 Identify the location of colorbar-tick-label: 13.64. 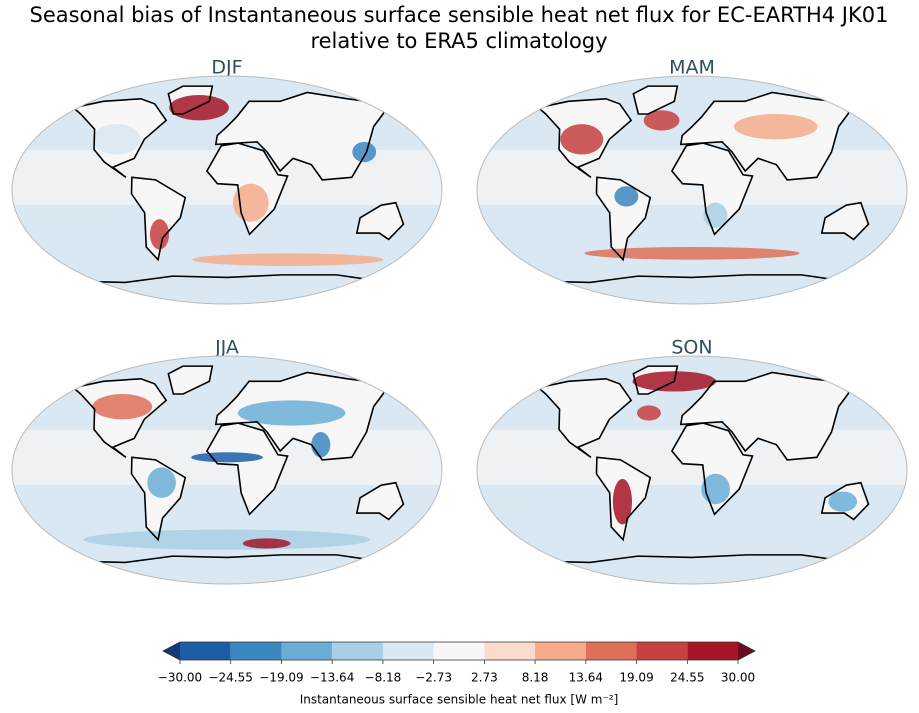
(586, 678).